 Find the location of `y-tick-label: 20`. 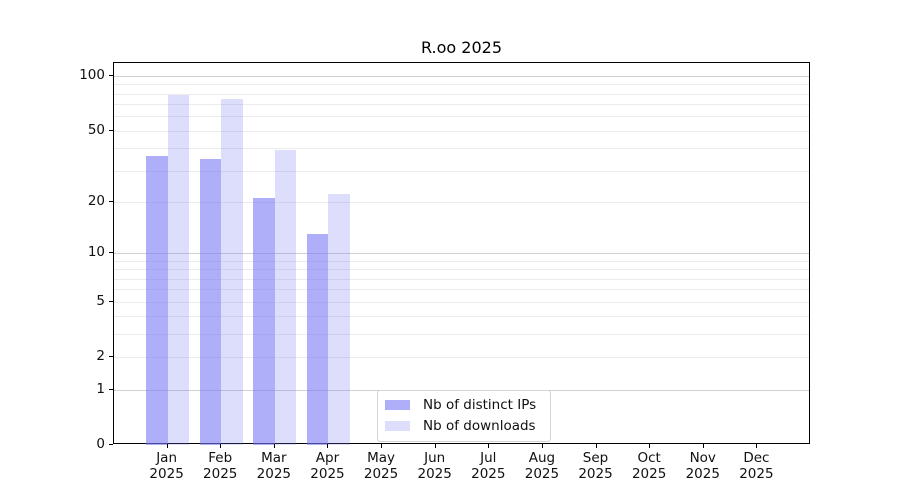

y-tick-label: 20 is located at coordinates (96, 200).